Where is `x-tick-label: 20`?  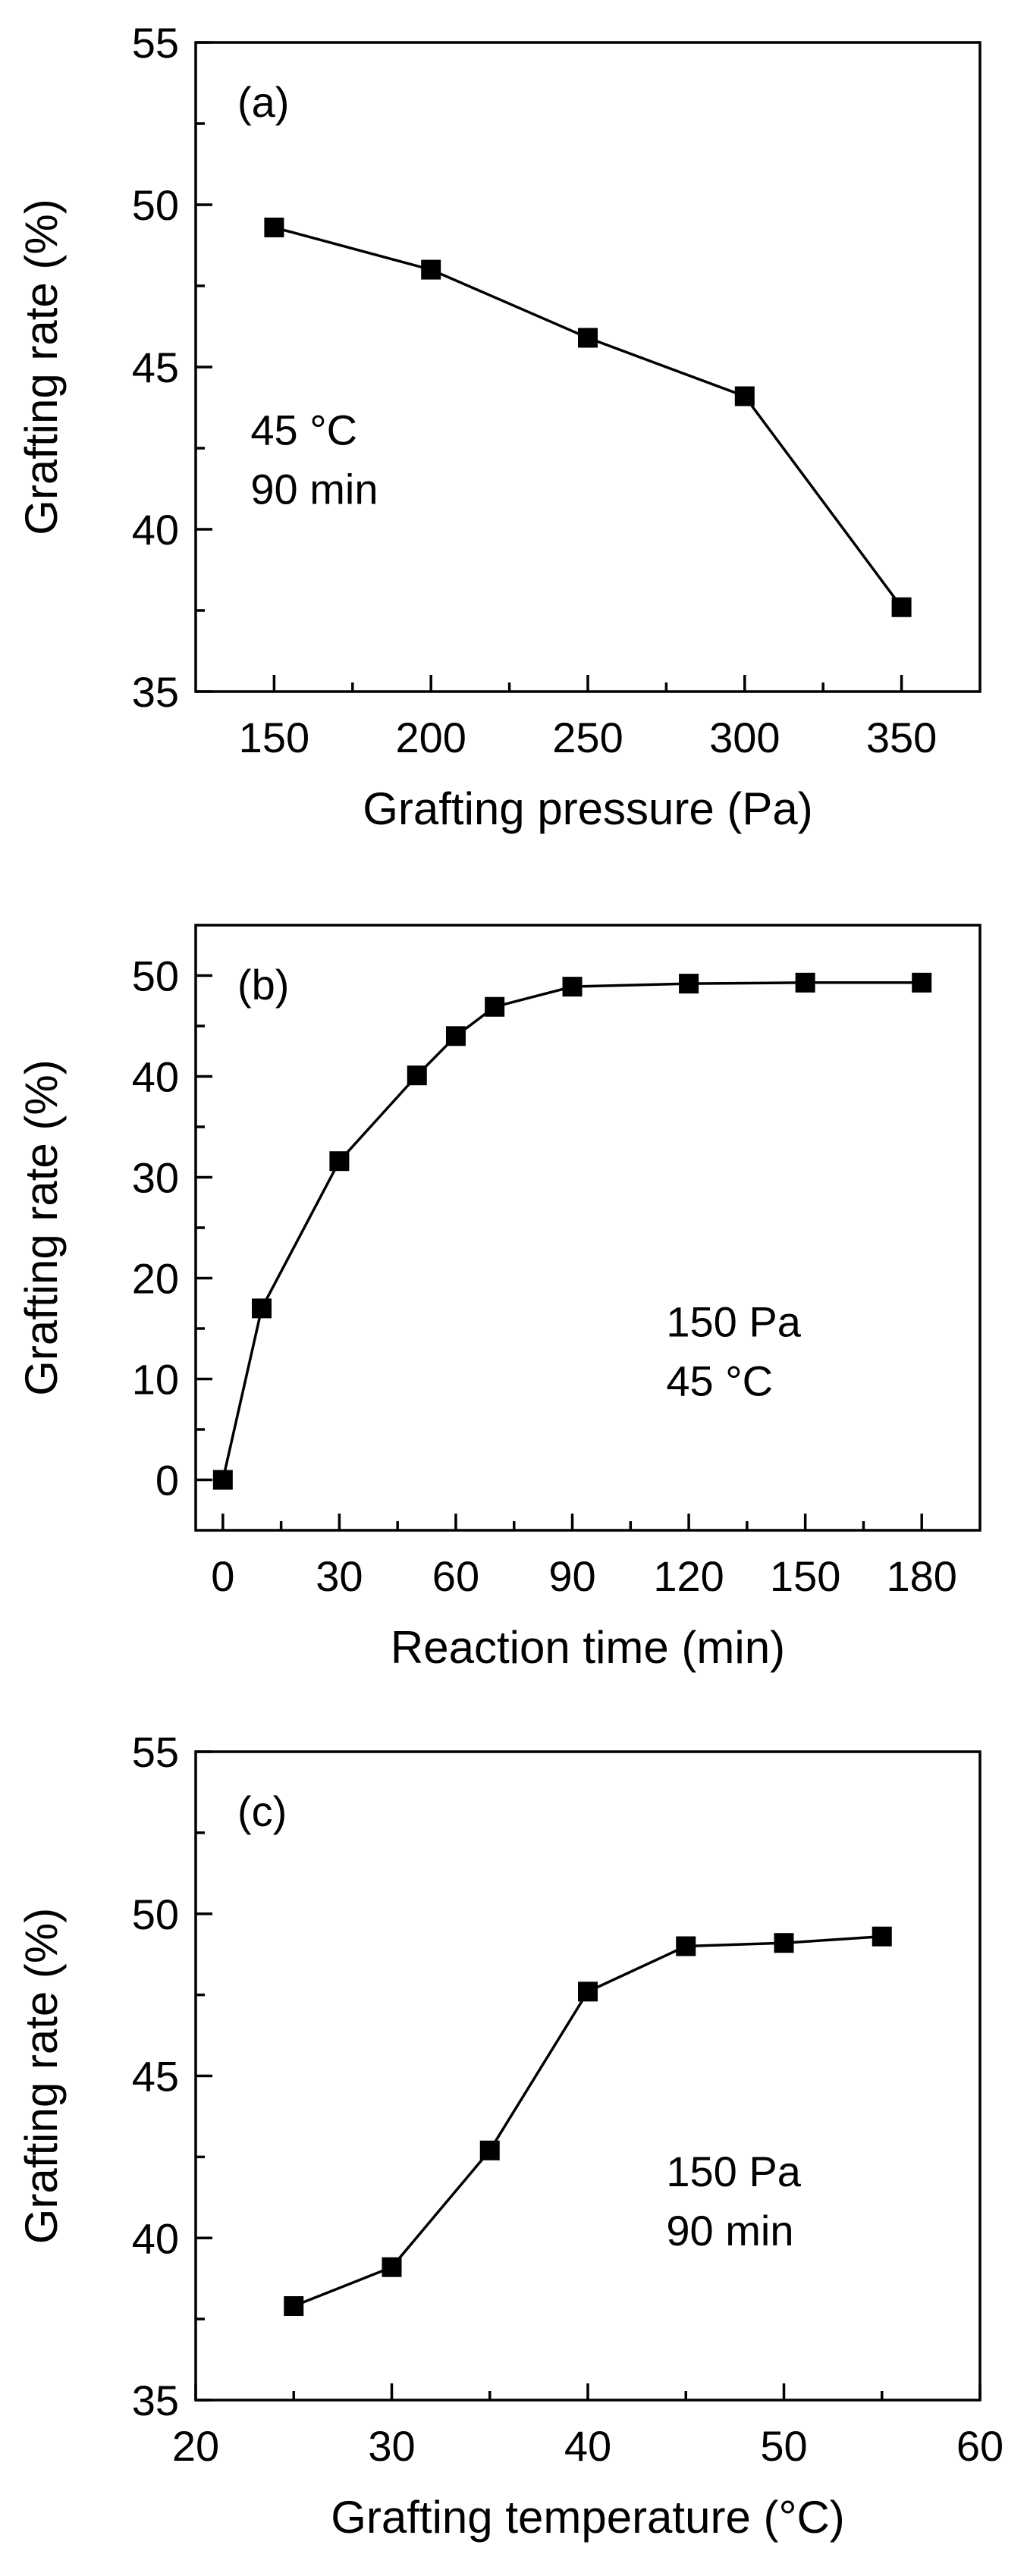 x-tick-label: 20 is located at coordinates (196, 2446).